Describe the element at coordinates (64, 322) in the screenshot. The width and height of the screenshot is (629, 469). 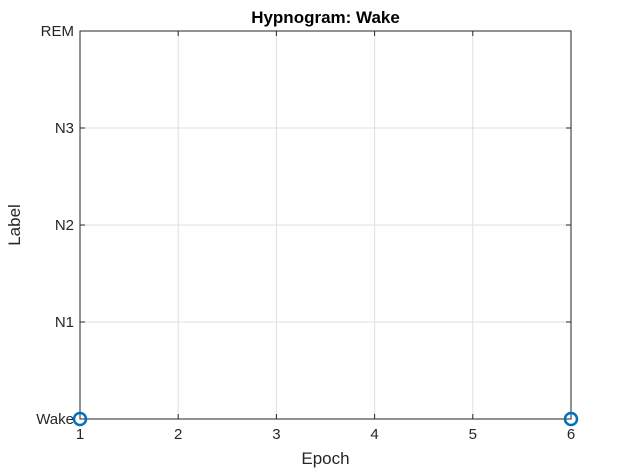
I see `y-tick-label: N1` at that location.